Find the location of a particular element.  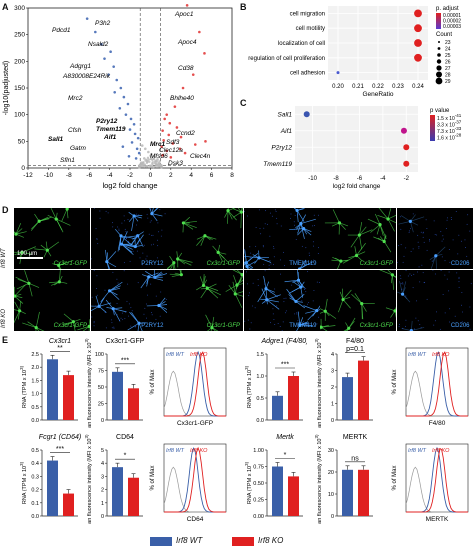

gene-category-label: Sall1 is located at coordinates (285, 114).